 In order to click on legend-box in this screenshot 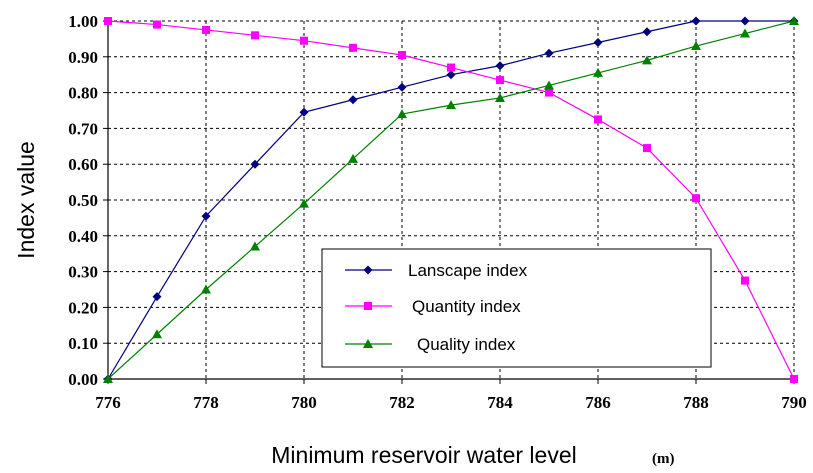, I will do `click(516, 308)`.